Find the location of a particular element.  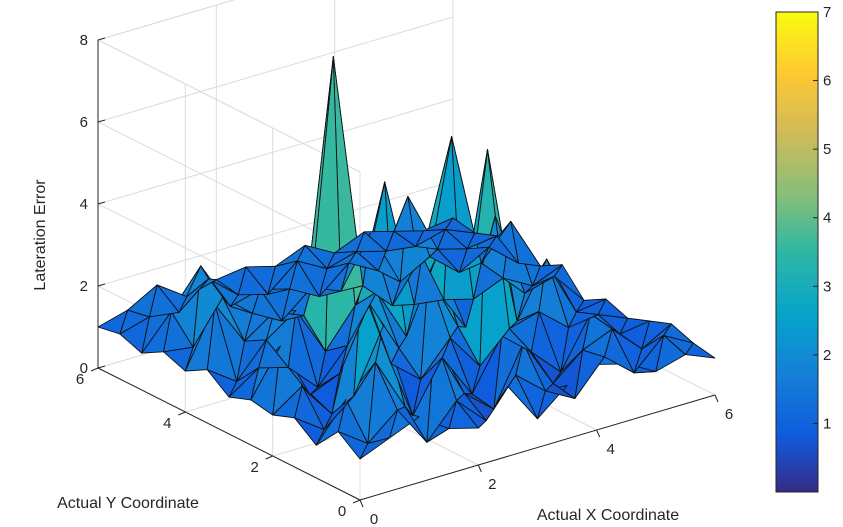

x-axis-label: Actual X Coordinate is located at coordinates (608, 515).